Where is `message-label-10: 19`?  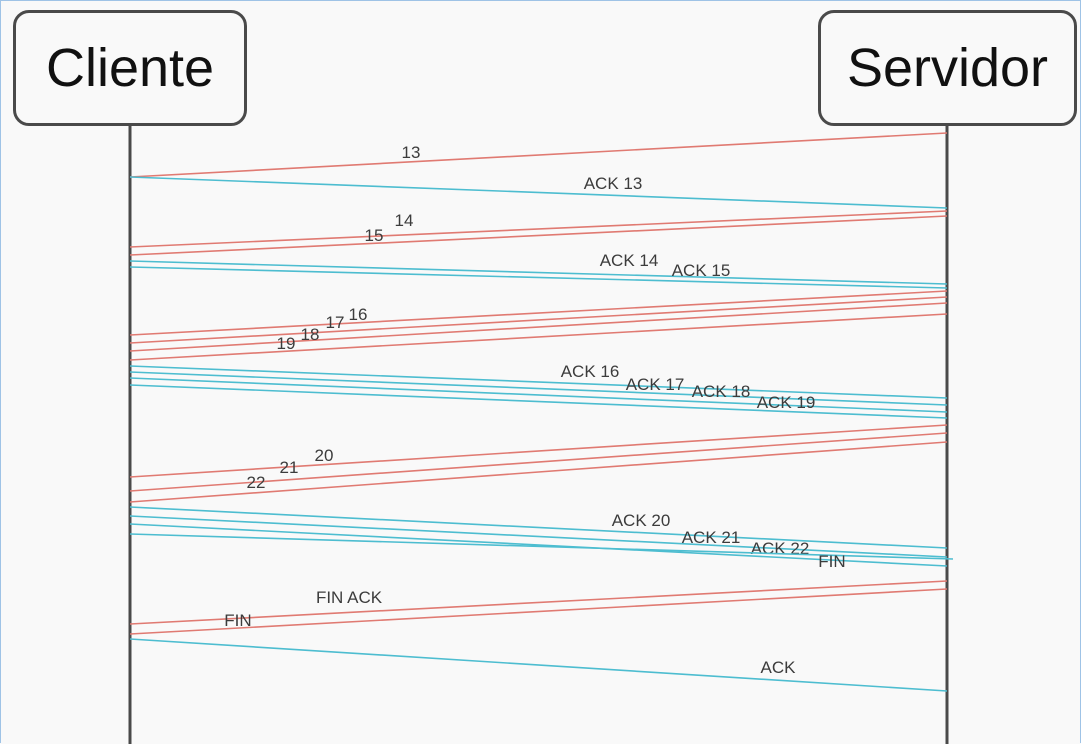
message-label-10: 19 is located at coordinates (286, 343).